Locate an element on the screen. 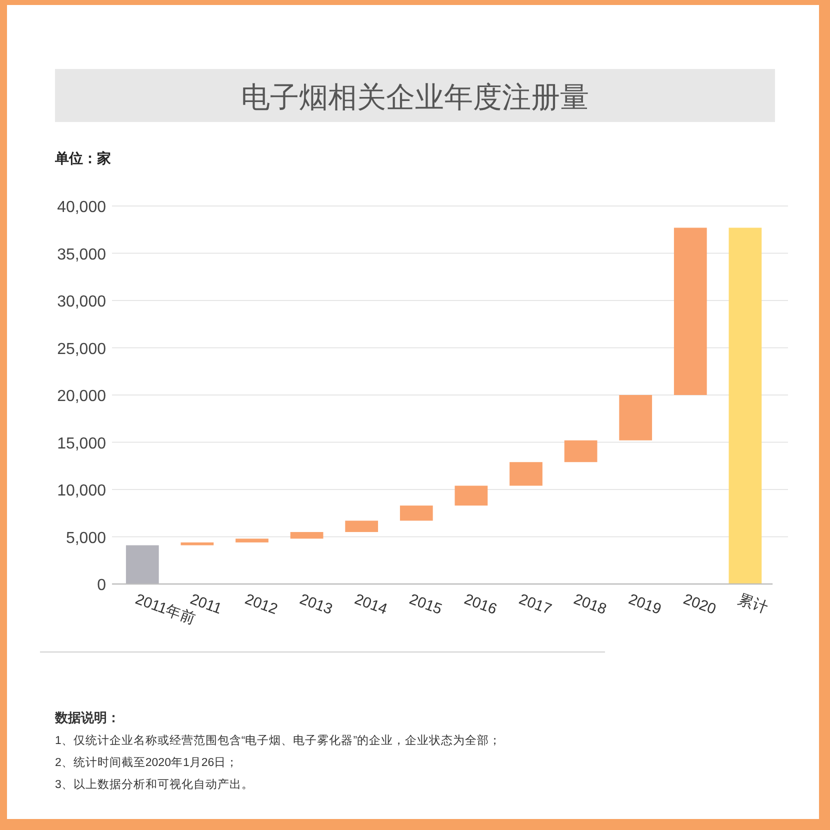  y-tick-label: 30,000 is located at coordinates (81, 302).